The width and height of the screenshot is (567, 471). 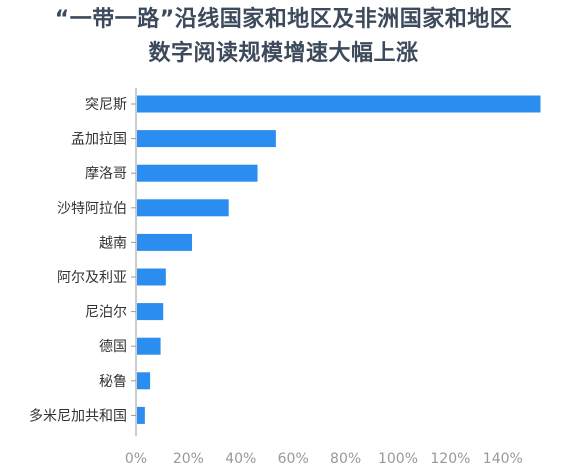 What do you see at coordinates (92, 209) in the screenshot?
I see `category-label: 沙特阿拉伯` at bounding box center [92, 209].